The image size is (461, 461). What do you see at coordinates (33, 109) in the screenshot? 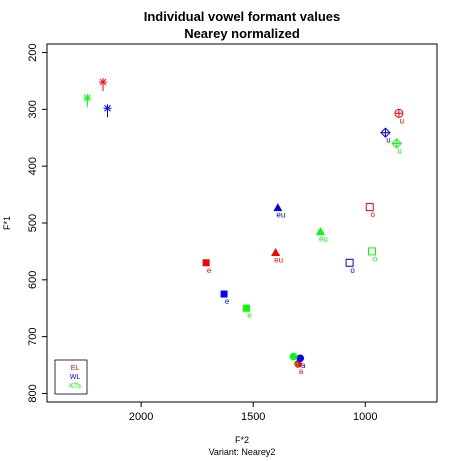
I see `y-tick-label: 300` at bounding box center [33, 109].